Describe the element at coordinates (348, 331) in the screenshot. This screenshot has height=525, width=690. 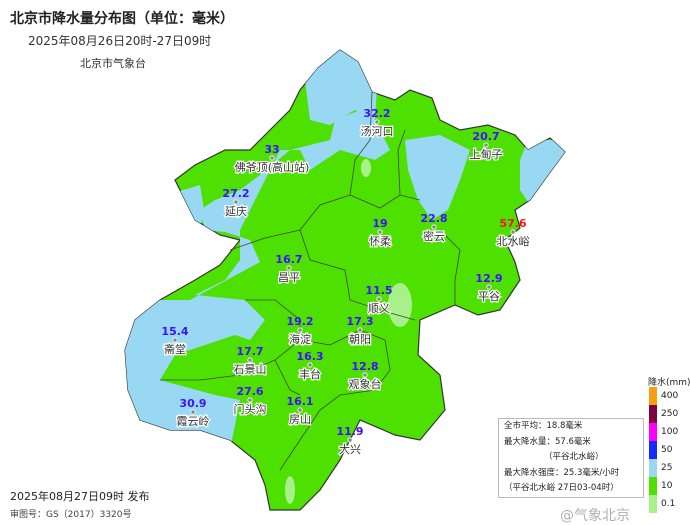
I see `rain-light-areas` at that location.